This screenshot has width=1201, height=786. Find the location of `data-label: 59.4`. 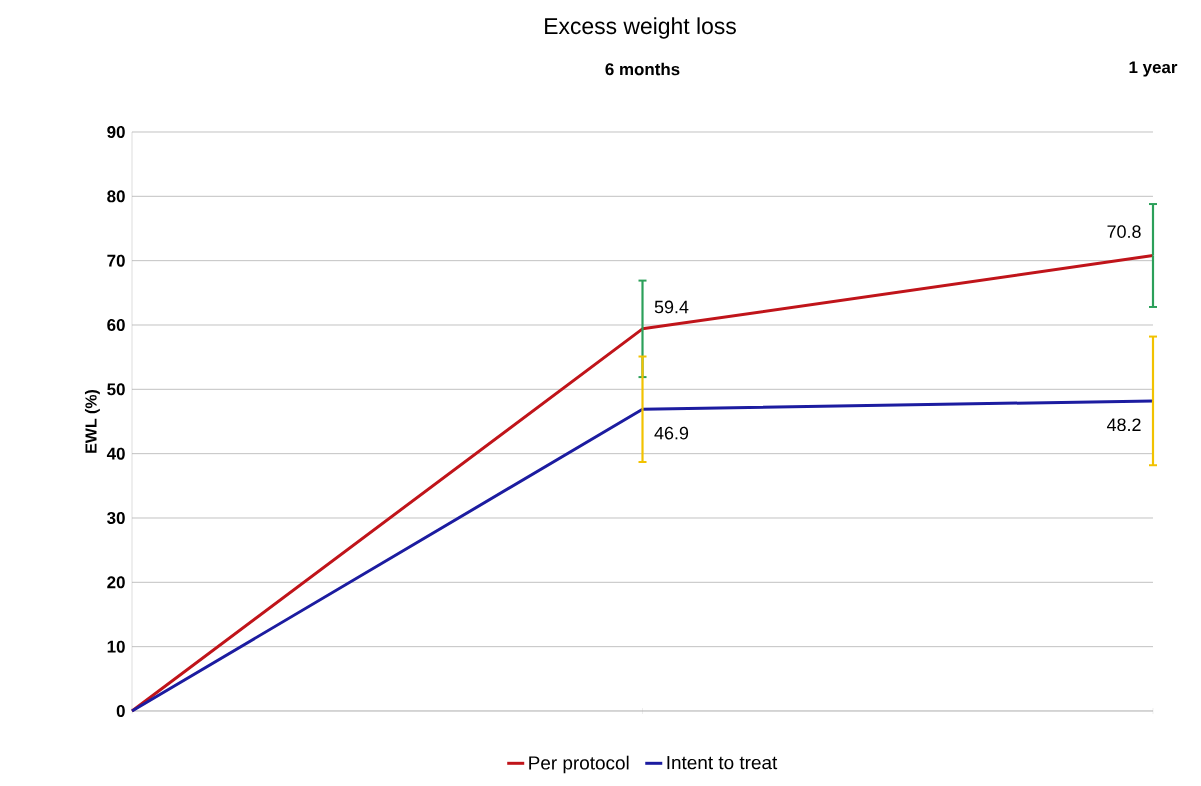

data-label: 59.4 is located at coordinates (671, 307).